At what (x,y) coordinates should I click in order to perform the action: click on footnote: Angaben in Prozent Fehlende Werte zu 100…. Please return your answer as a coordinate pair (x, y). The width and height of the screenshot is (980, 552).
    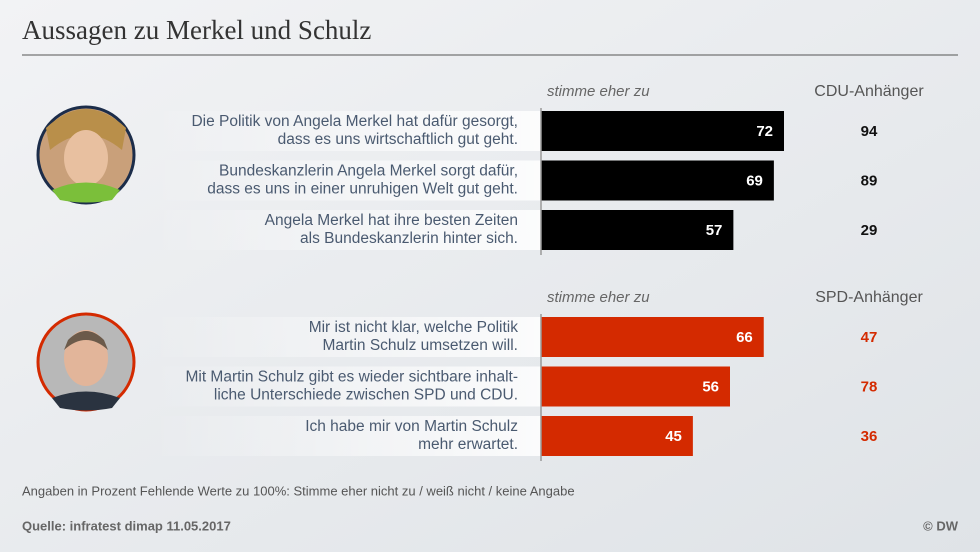
    Looking at the image, I should click on (298, 490).